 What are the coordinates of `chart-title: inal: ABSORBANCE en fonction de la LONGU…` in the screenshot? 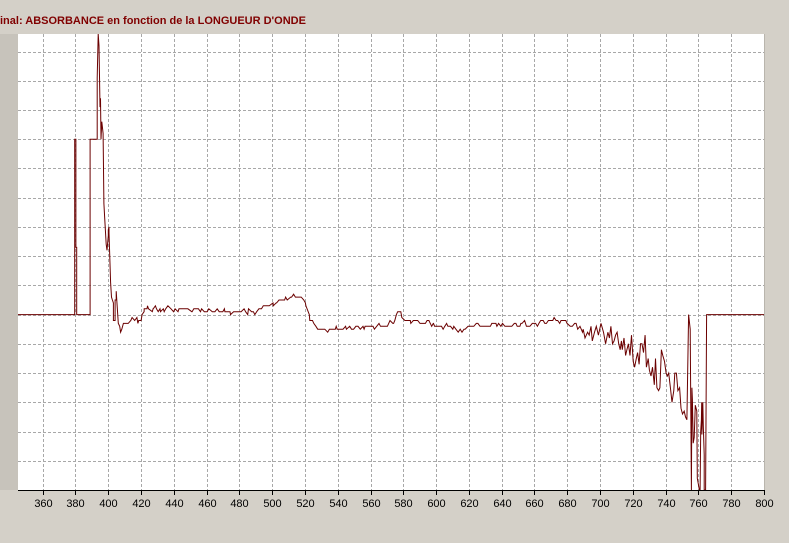 It's located at (153, 21).